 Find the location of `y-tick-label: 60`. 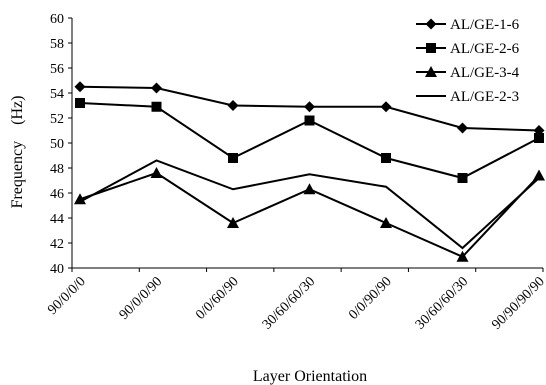

y-tick-label: 60 is located at coordinates (57, 19).